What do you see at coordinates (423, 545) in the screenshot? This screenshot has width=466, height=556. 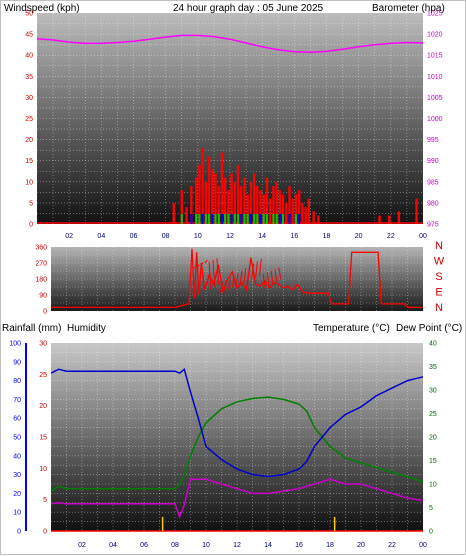 I see `time-tick-label: 00` at bounding box center [423, 545].